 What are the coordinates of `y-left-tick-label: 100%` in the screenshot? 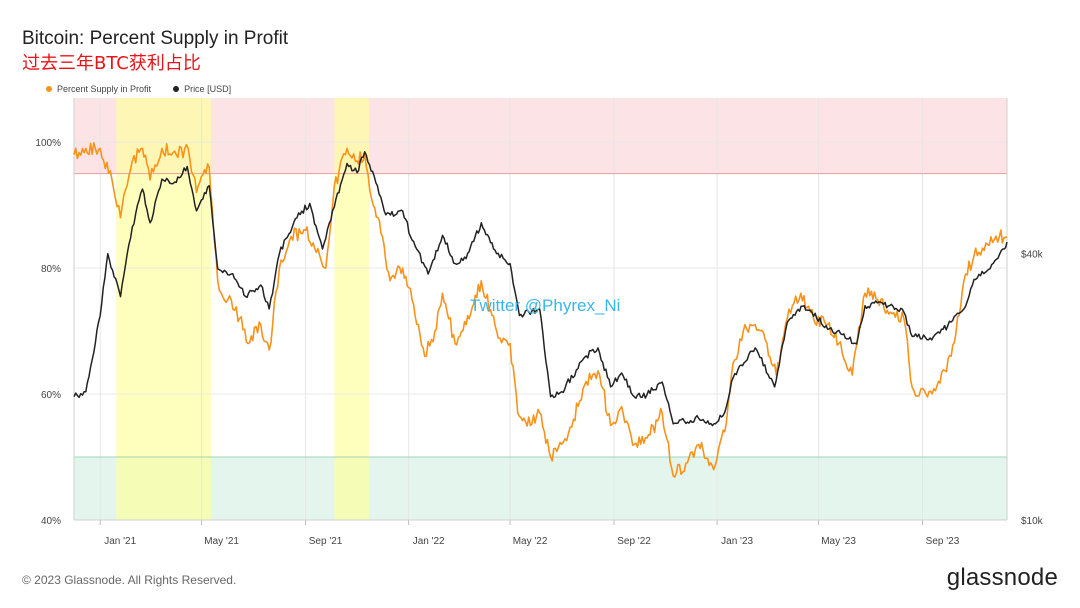 It's located at (48, 143).